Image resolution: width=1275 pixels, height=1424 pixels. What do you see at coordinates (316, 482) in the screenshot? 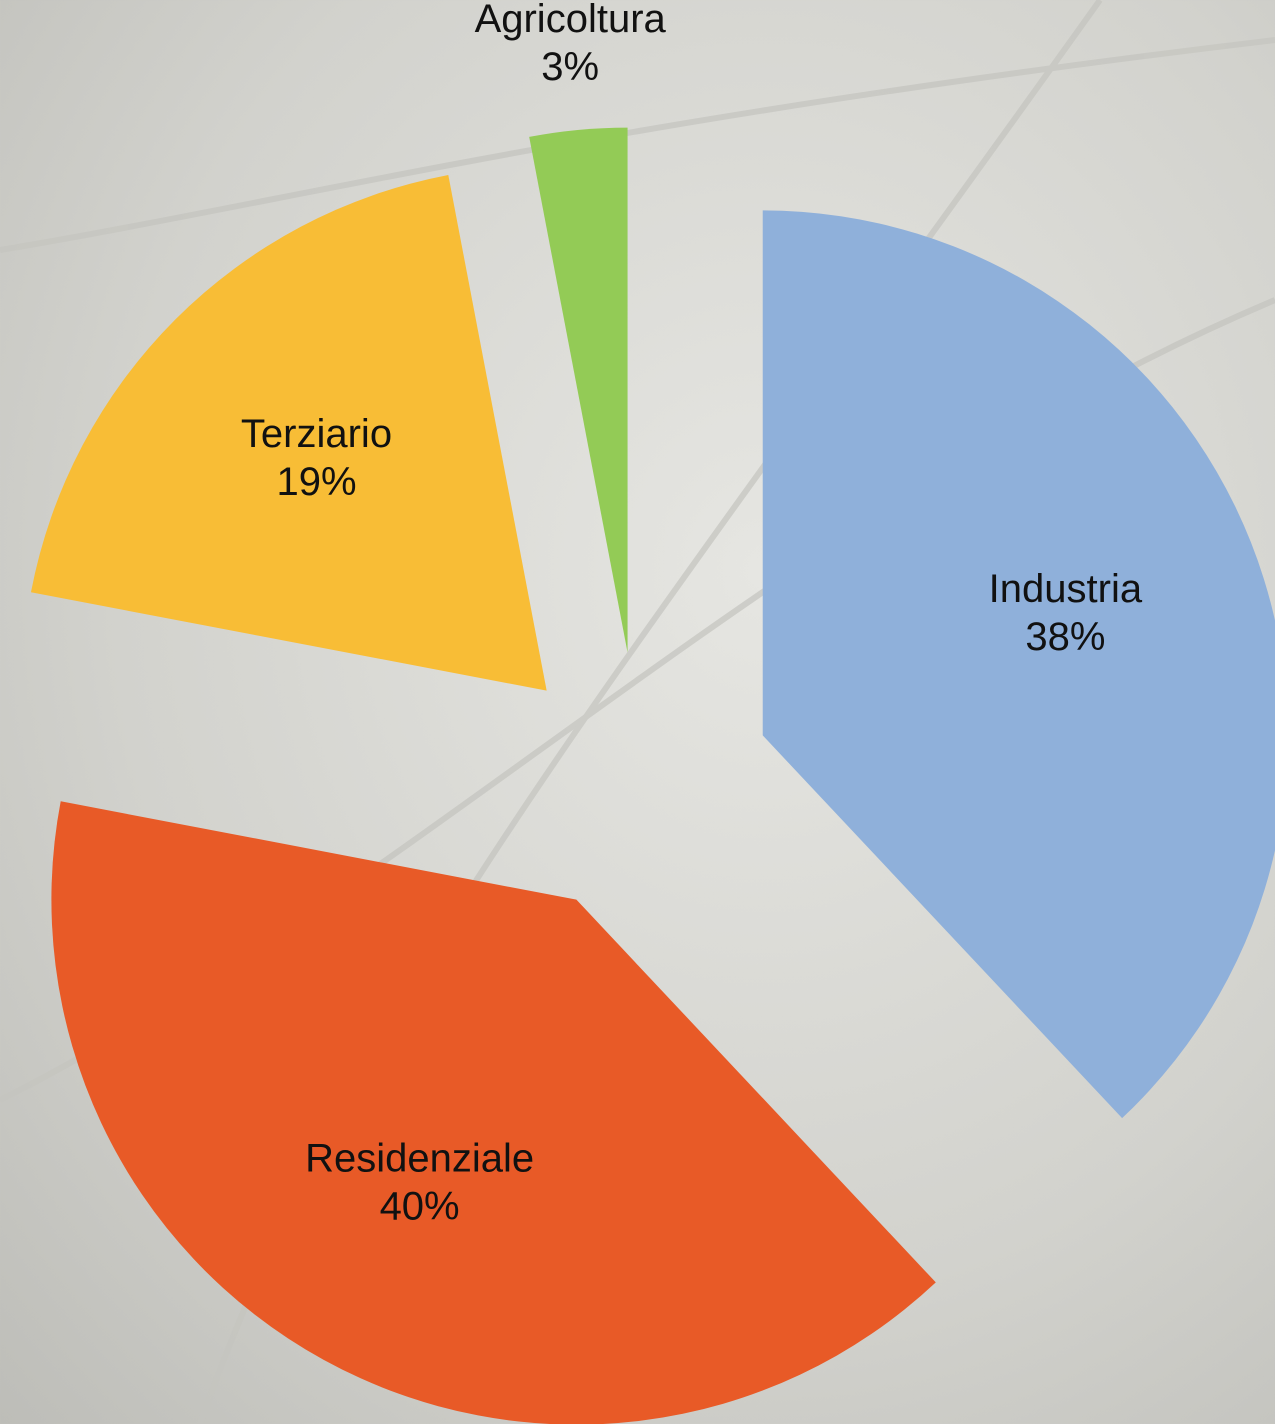
I see `slice-value-label: 19%` at bounding box center [316, 482].